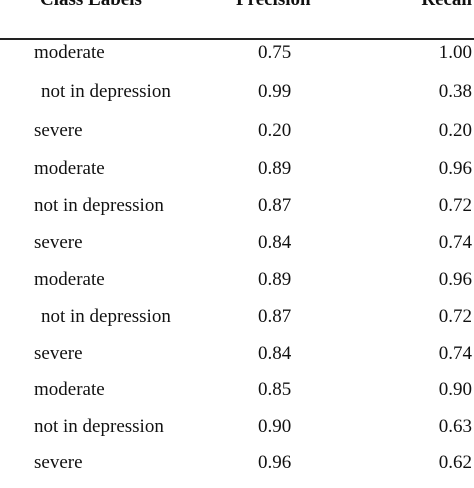 The image size is (474, 488). I want to click on row-recall: 0.20, so click(455, 130).